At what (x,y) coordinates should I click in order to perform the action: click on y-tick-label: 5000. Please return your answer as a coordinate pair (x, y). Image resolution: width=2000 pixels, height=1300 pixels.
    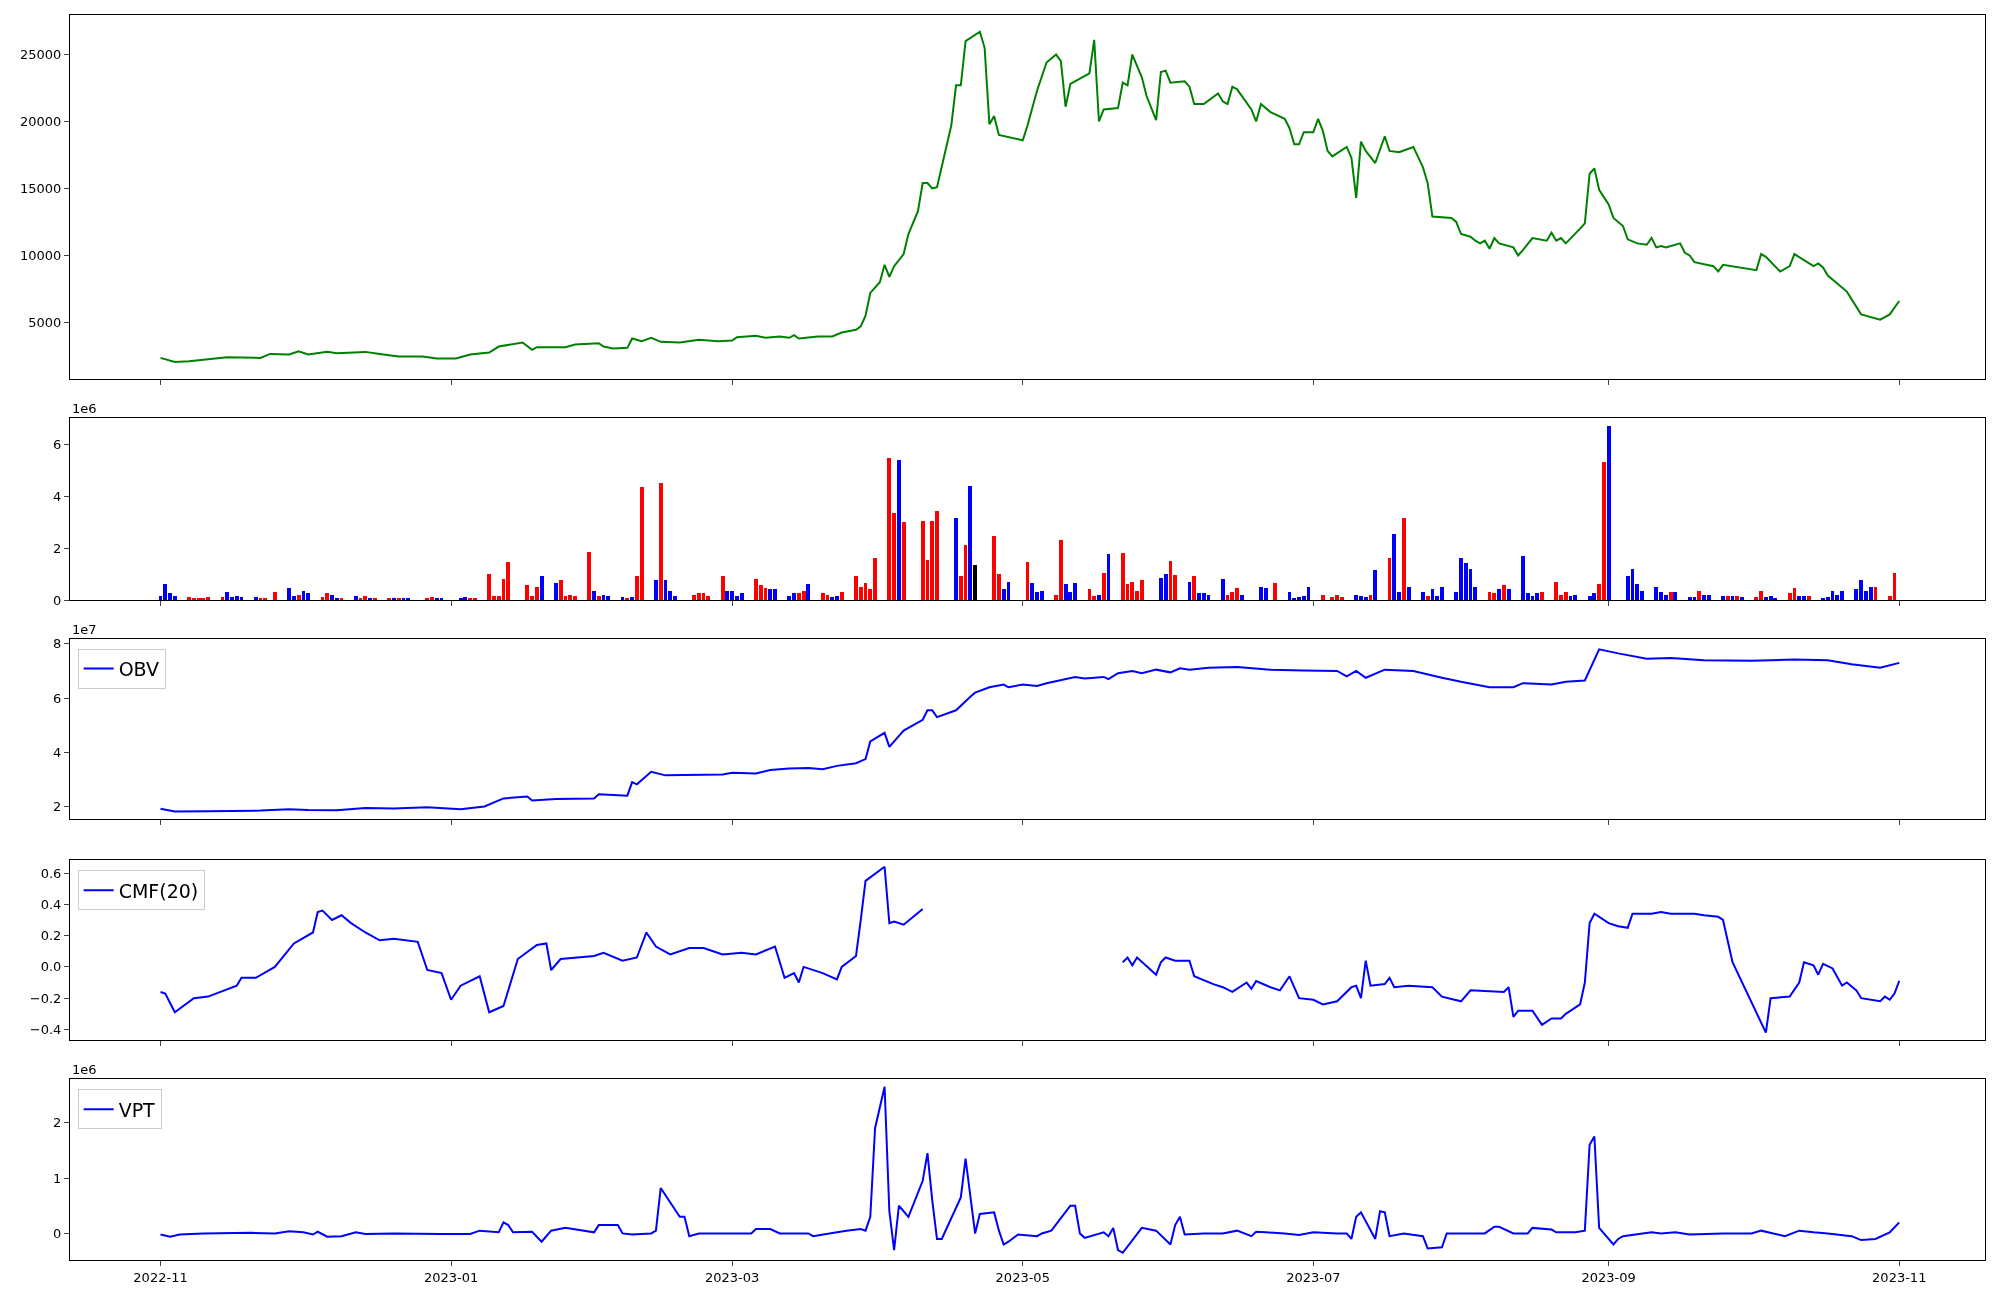
    Looking at the image, I should click on (45, 322).